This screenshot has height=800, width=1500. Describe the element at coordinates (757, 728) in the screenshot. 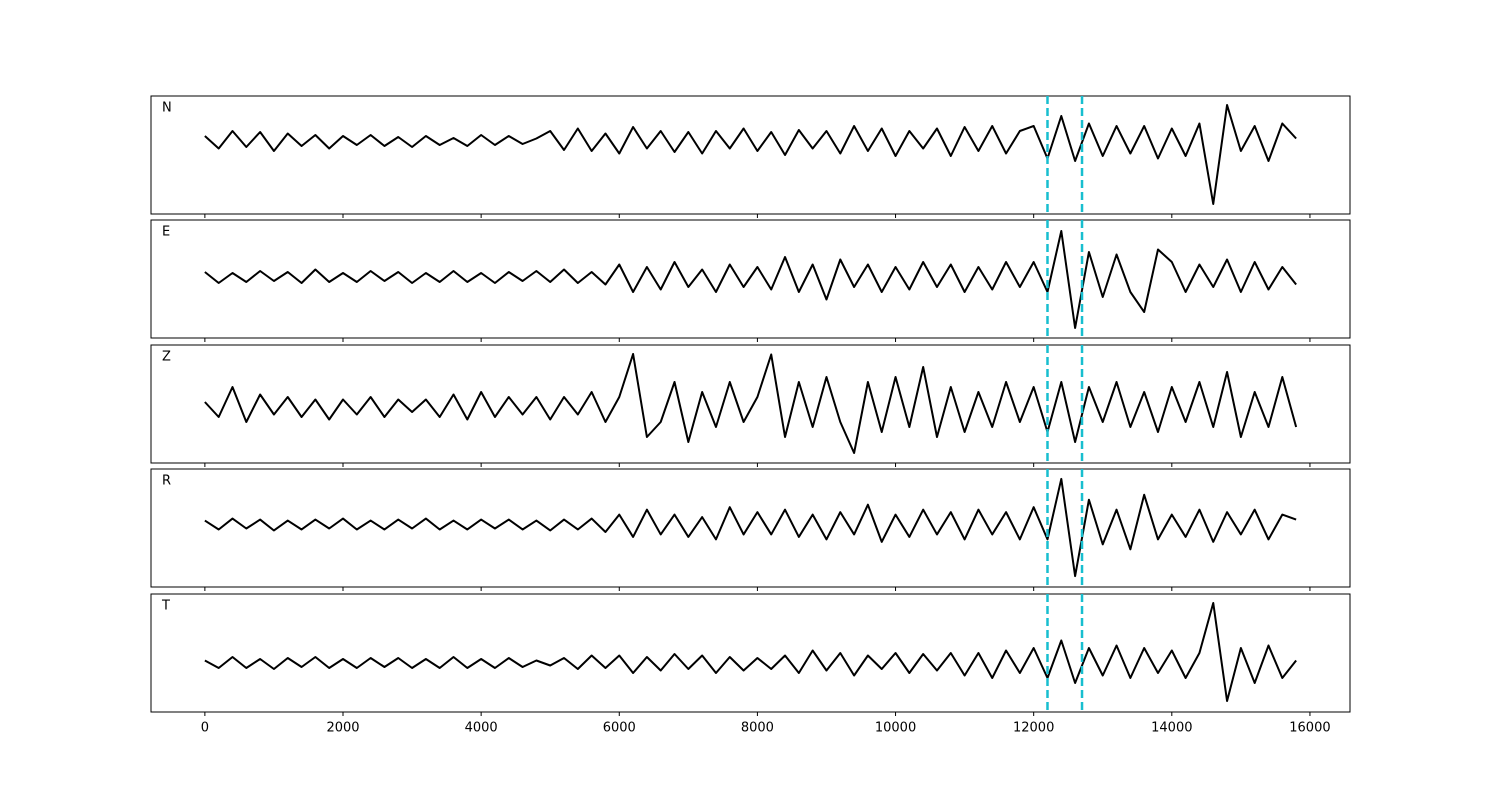

I see `x-tick-label: 8000` at that location.